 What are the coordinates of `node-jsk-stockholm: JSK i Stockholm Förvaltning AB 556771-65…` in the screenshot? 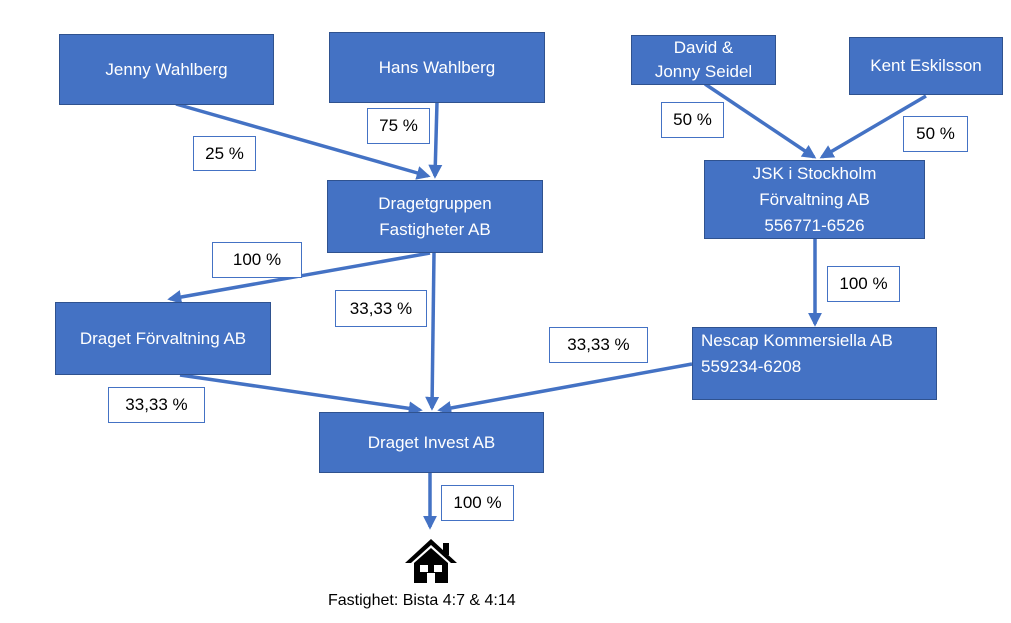 It's located at (814, 199).